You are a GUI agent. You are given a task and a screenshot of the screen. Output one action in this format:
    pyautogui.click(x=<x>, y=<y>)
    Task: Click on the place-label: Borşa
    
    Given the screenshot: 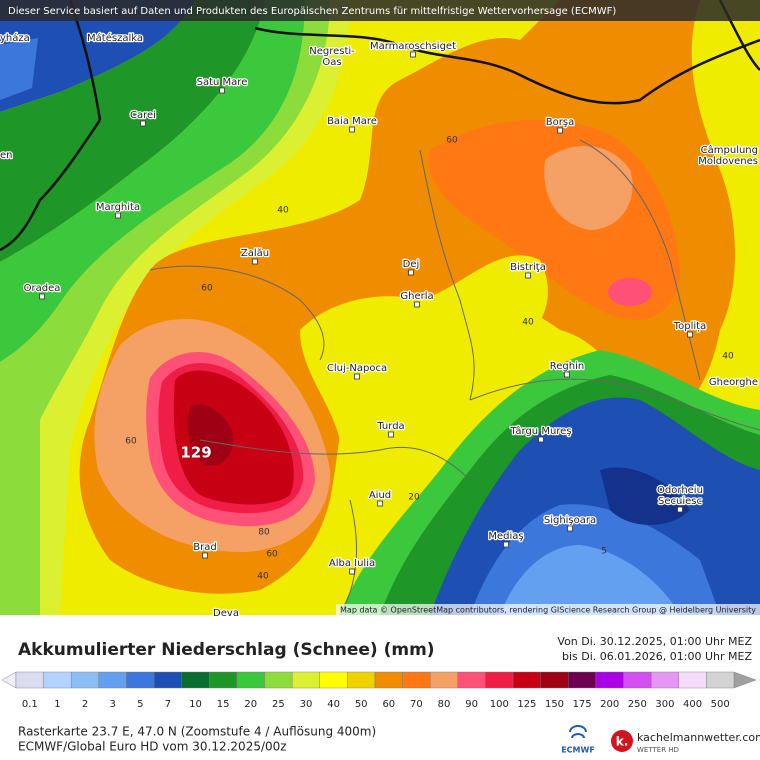 What is the action you would take?
    pyautogui.click(x=560, y=122)
    